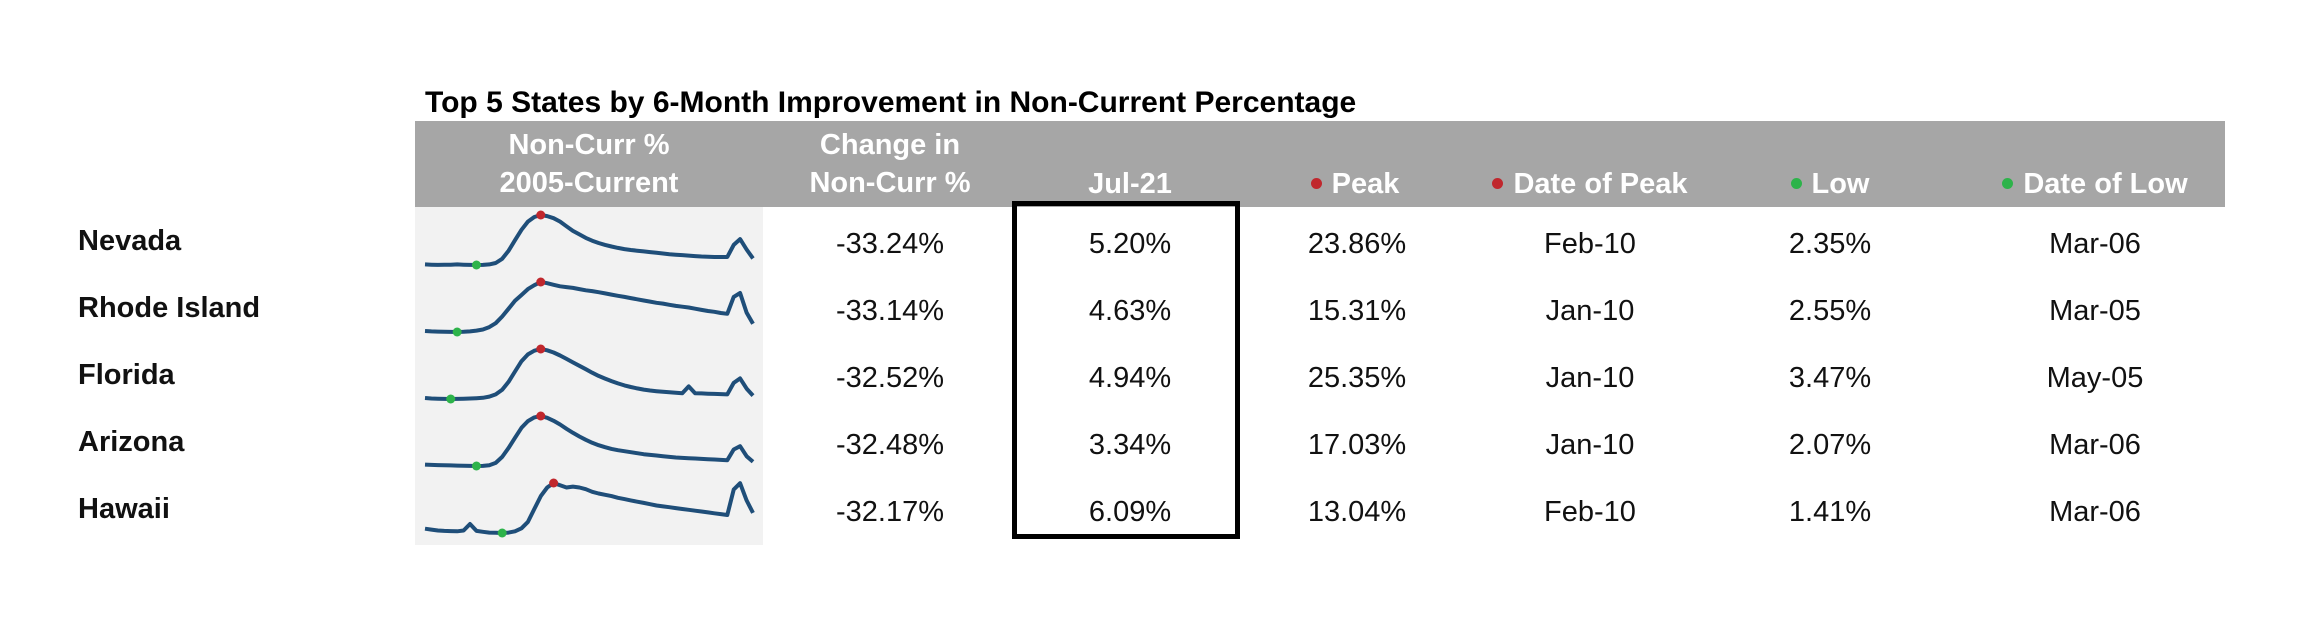 The height and width of the screenshot is (626, 2312). Describe the element at coordinates (2095, 311) in the screenshot. I see `date-of-low-cell: Mar-05` at that location.